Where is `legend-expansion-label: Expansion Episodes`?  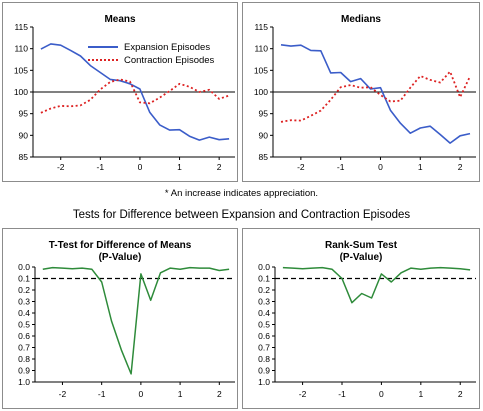 legend-expansion-label: Expansion Episodes is located at coordinates (167, 47).